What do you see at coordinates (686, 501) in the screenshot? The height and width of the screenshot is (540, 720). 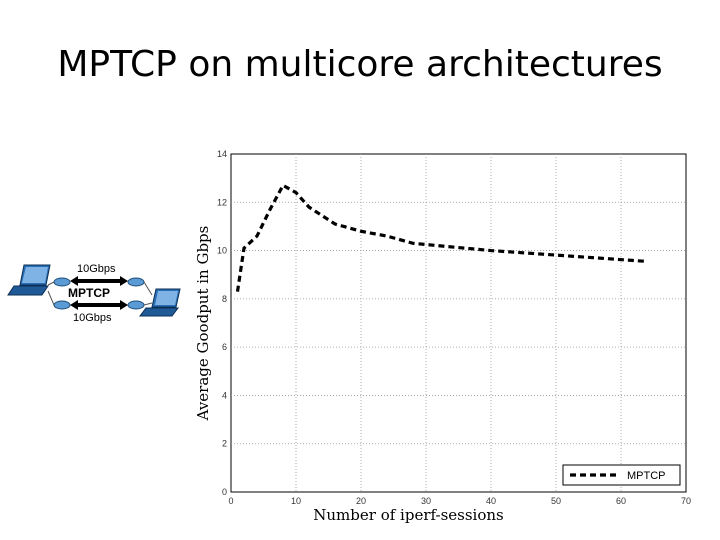 I see `x-tick-label: 70` at bounding box center [686, 501].